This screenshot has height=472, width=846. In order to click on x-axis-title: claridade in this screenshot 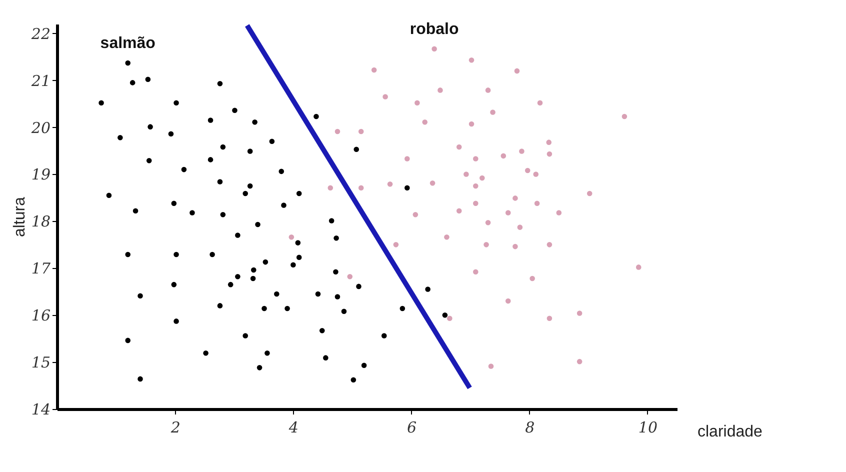, I will do `click(730, 432)`.